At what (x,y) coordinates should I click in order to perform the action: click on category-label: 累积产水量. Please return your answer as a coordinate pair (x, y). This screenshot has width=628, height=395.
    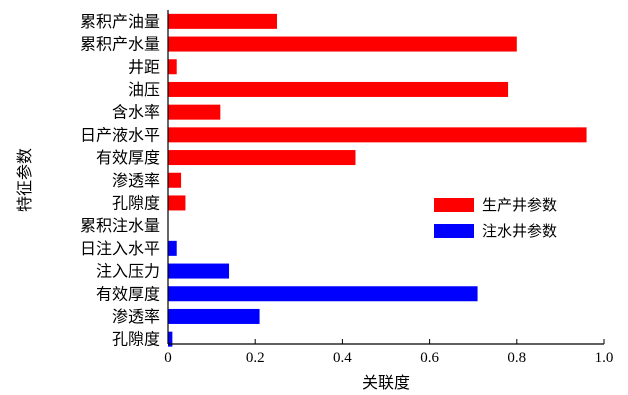
    Looking at the image, I should click on (120, 44).